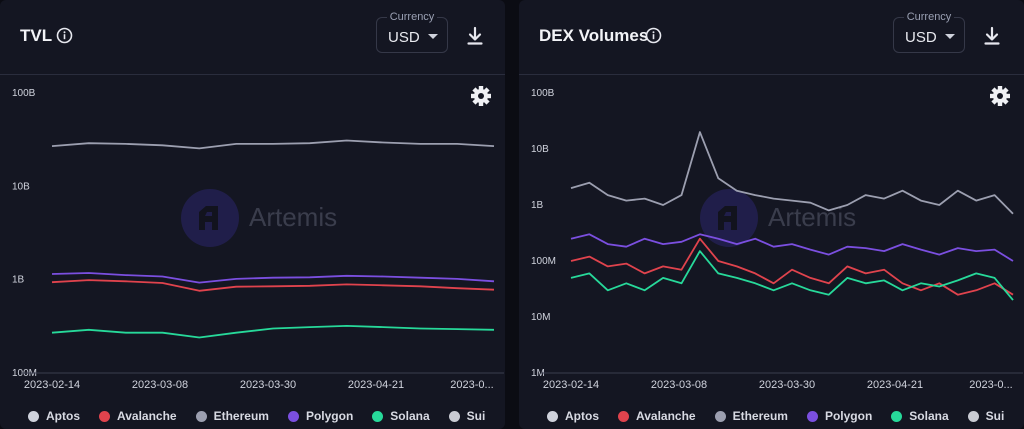 The width and height of the screenshot is (1024, 429). I want to click on panel-title: DEX Volumes, so click(594, 35).